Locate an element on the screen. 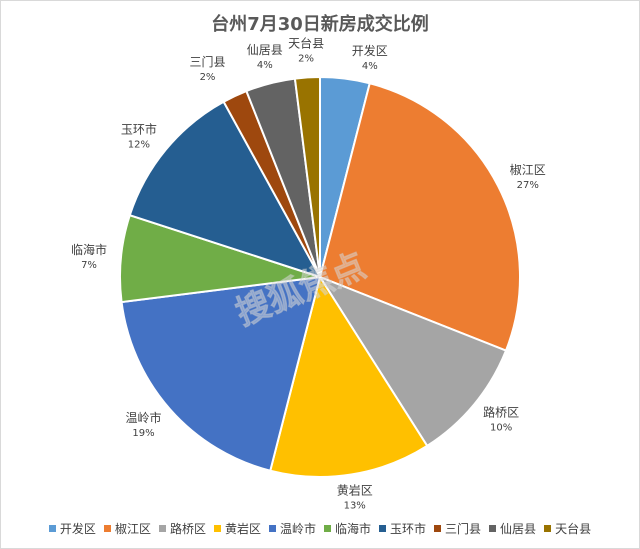 Image resolution: width=640 pixels, height=549 pixels. slice-label-name-9: 仙居县 is located at coordinates (265, 50).